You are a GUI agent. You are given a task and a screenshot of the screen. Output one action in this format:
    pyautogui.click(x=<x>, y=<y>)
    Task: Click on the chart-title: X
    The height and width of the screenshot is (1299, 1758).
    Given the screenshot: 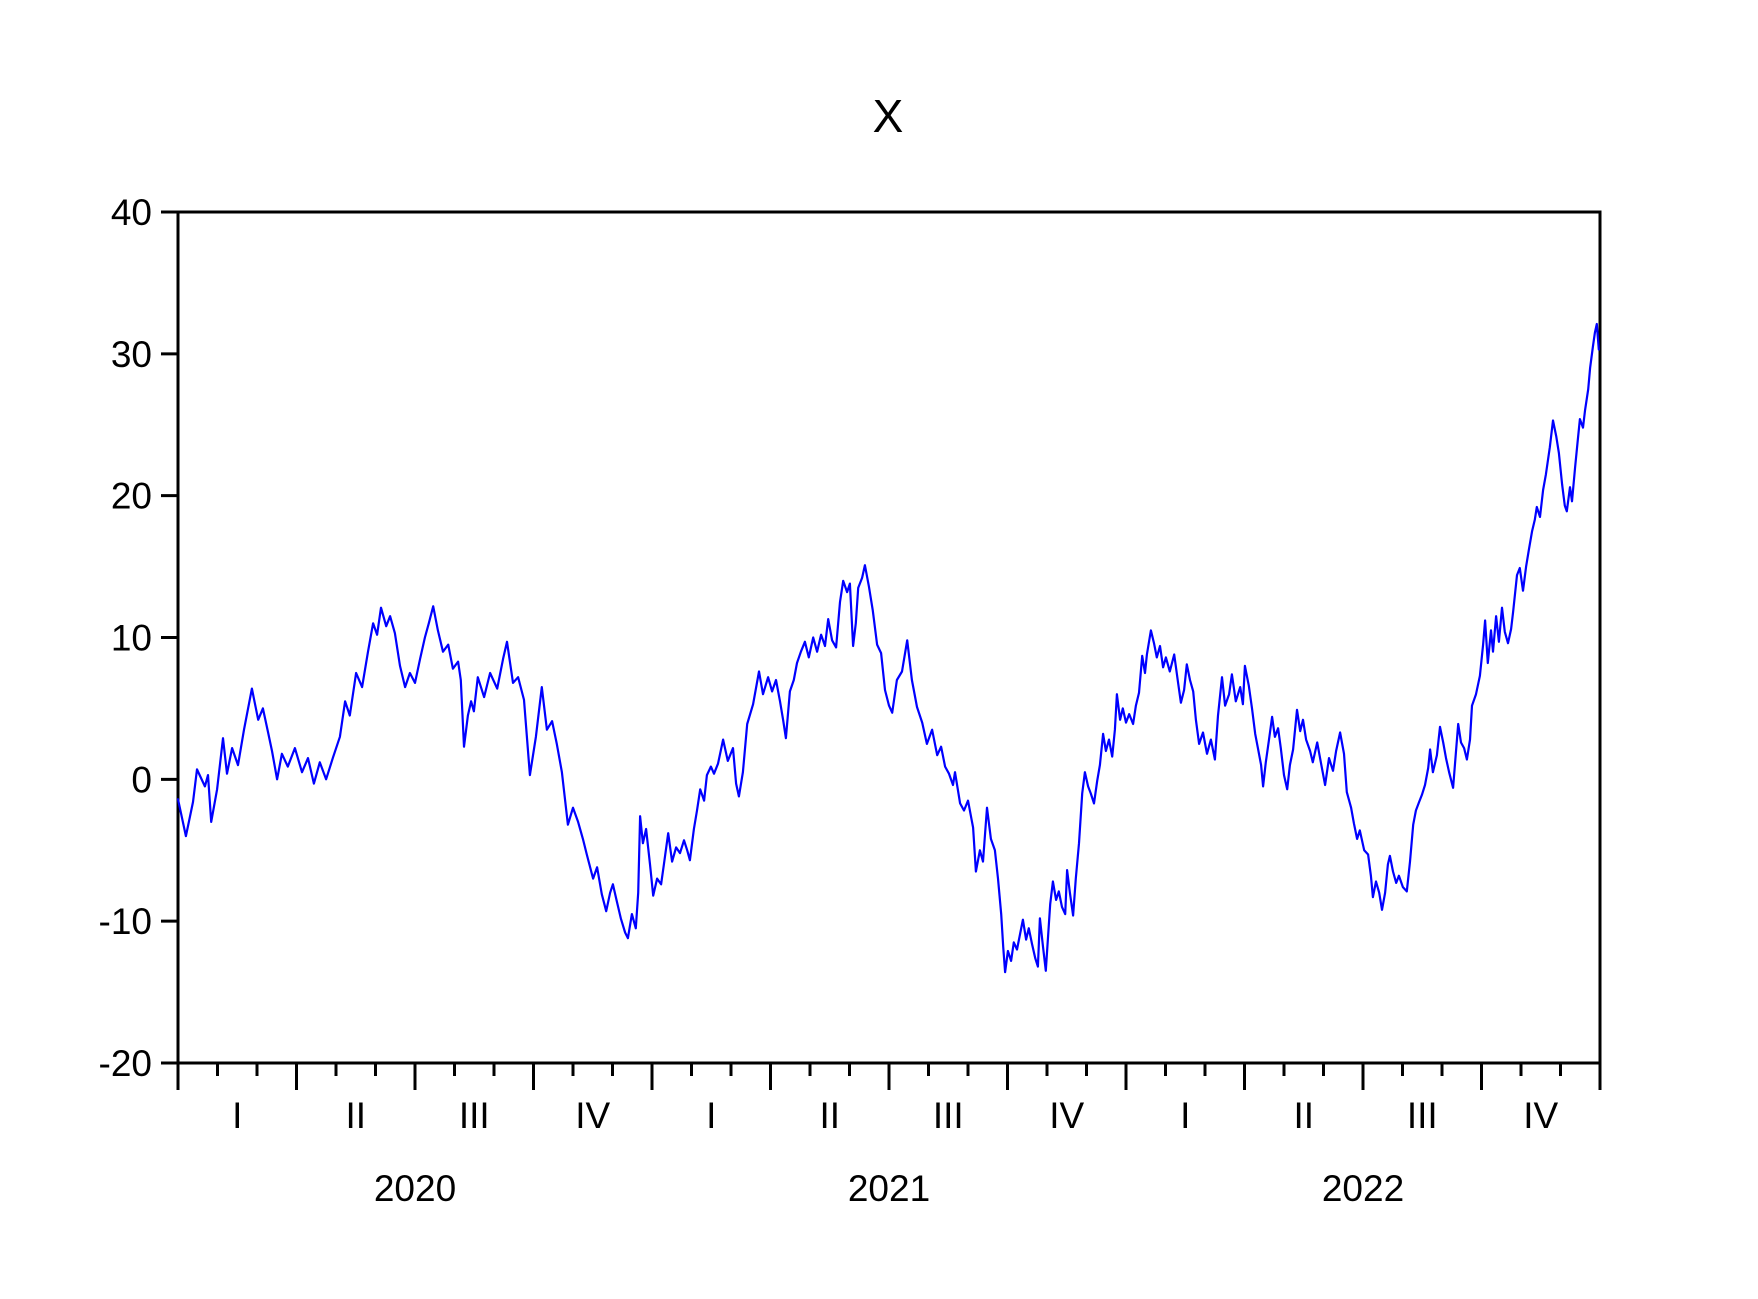 What is the action you would take?
    pyautogui.click(x=888, y=116)
    